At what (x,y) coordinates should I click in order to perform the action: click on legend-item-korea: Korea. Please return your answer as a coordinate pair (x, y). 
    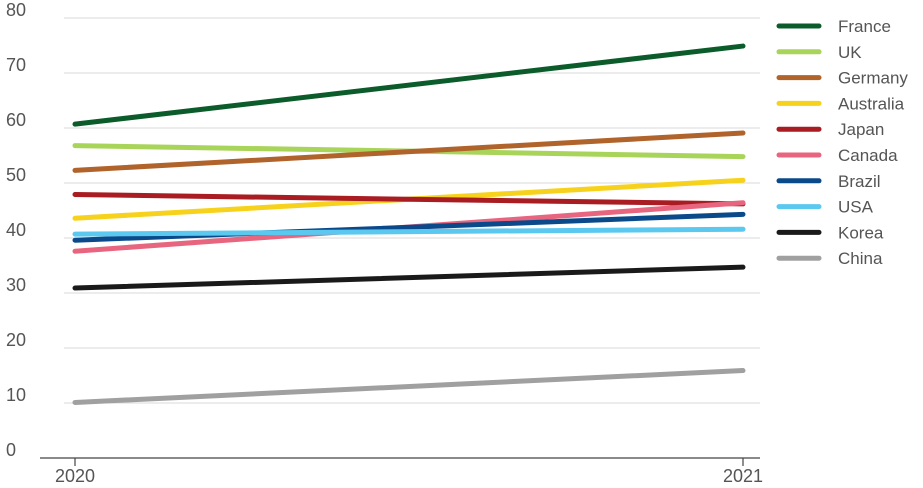
    Looking at the image, I should click on (830, 232).